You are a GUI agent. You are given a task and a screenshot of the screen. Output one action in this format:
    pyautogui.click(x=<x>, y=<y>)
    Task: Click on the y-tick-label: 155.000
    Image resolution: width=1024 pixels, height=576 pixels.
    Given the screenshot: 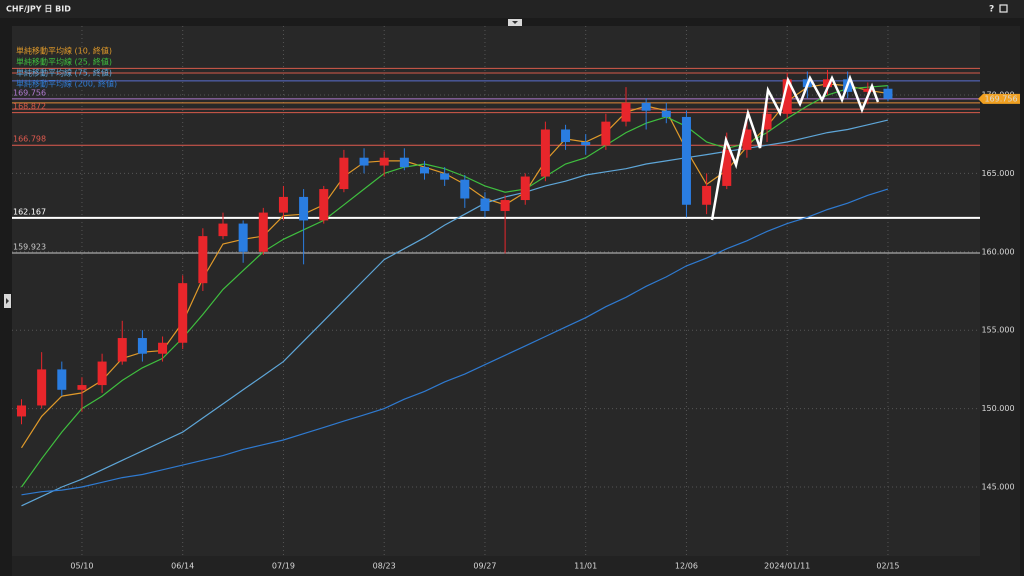 What is the action you would take?
    pyautogui.click(x=997, y=330)
    